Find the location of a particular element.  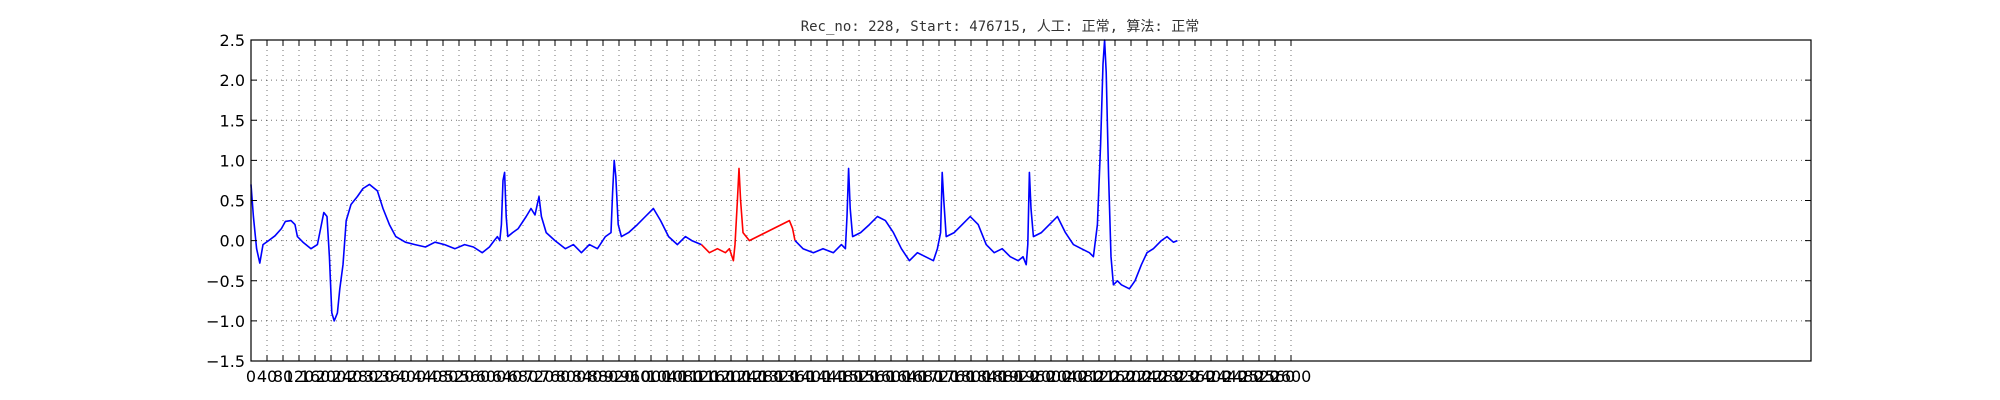

x-tick-label: 1200 is located at coordinates (731, 376).